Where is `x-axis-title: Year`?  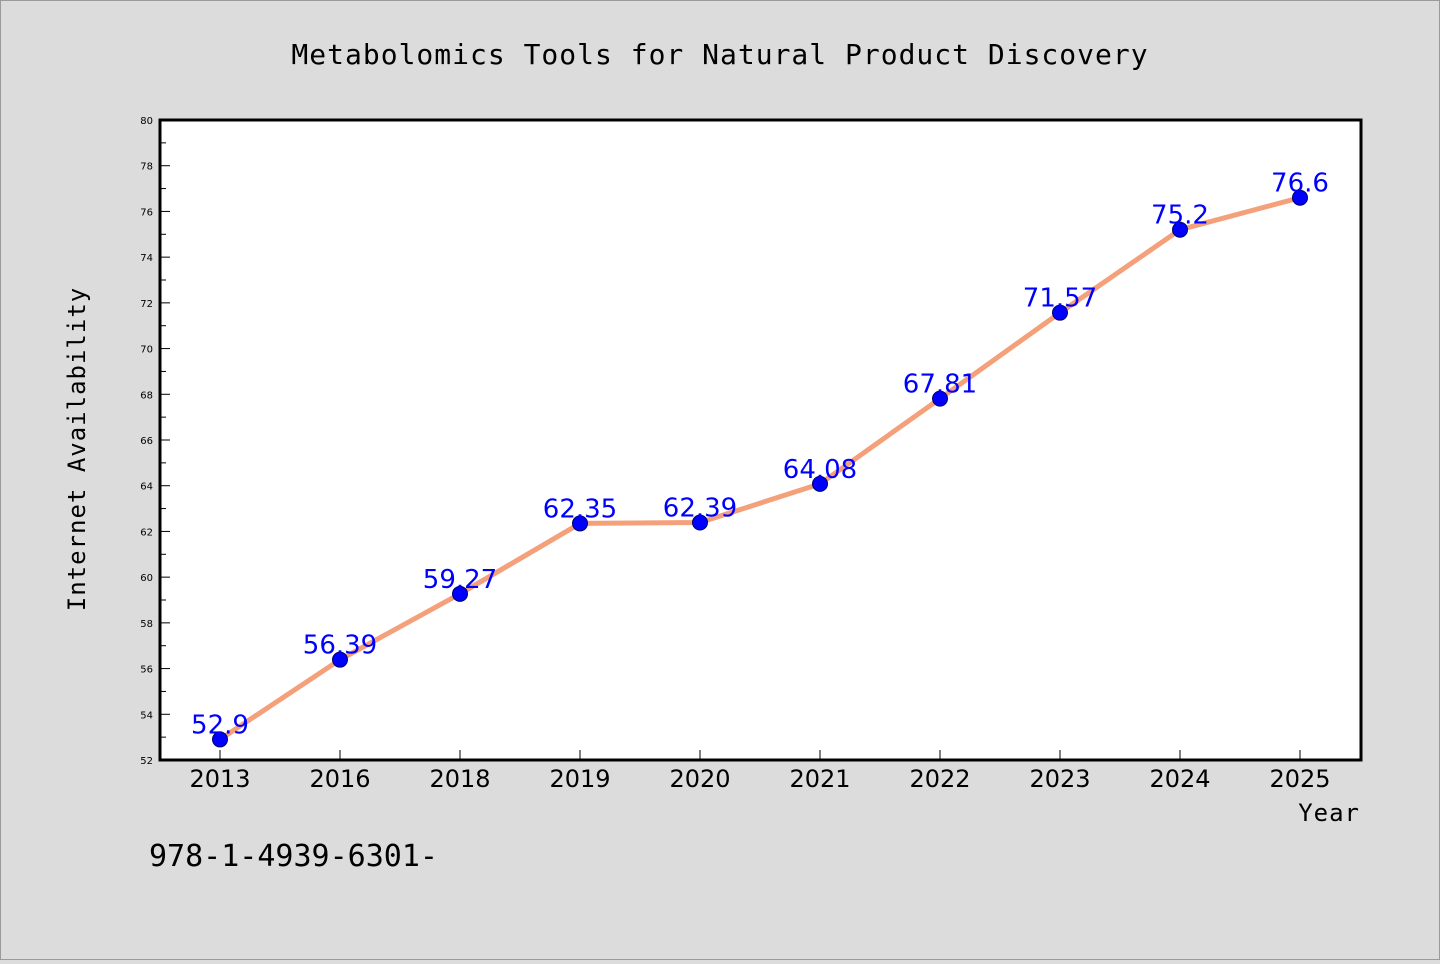 x-axis-title: Year is located at coordinates (1329, 813).